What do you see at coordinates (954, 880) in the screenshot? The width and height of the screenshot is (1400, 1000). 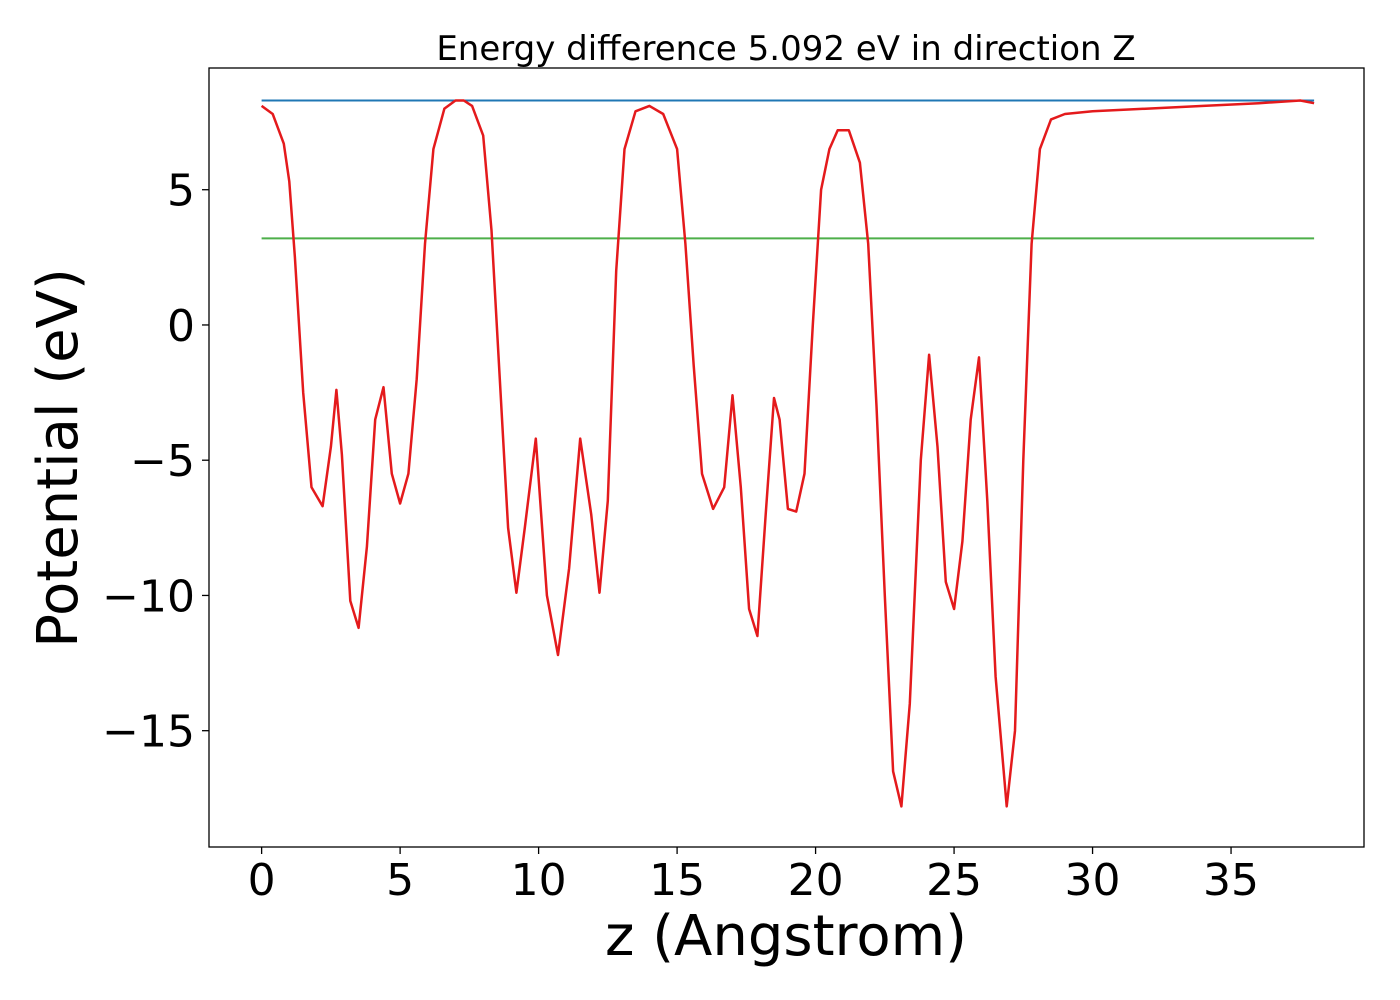 I see `x-tick-label: 25` at bounding box center [954, 880].